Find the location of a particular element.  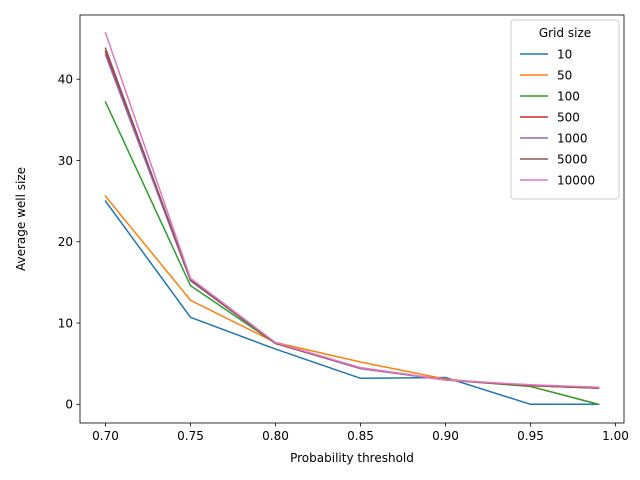

legend-items: 10 50 100 500 1000 5000 10000 is located at coordinates (557, 117).